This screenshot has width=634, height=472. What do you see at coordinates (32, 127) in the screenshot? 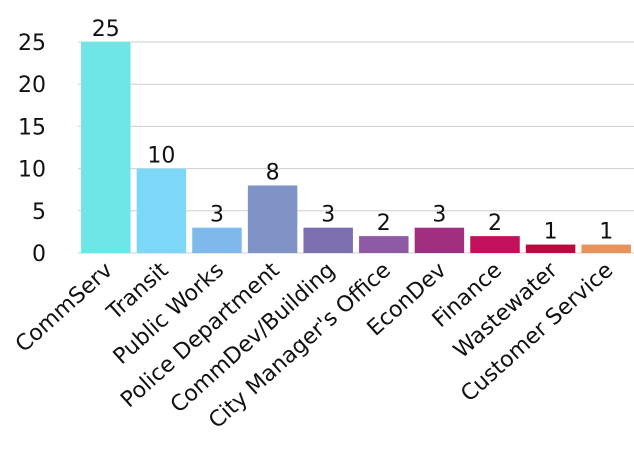
I see `y-tick-label: 15` at bounding box center [32, 127].